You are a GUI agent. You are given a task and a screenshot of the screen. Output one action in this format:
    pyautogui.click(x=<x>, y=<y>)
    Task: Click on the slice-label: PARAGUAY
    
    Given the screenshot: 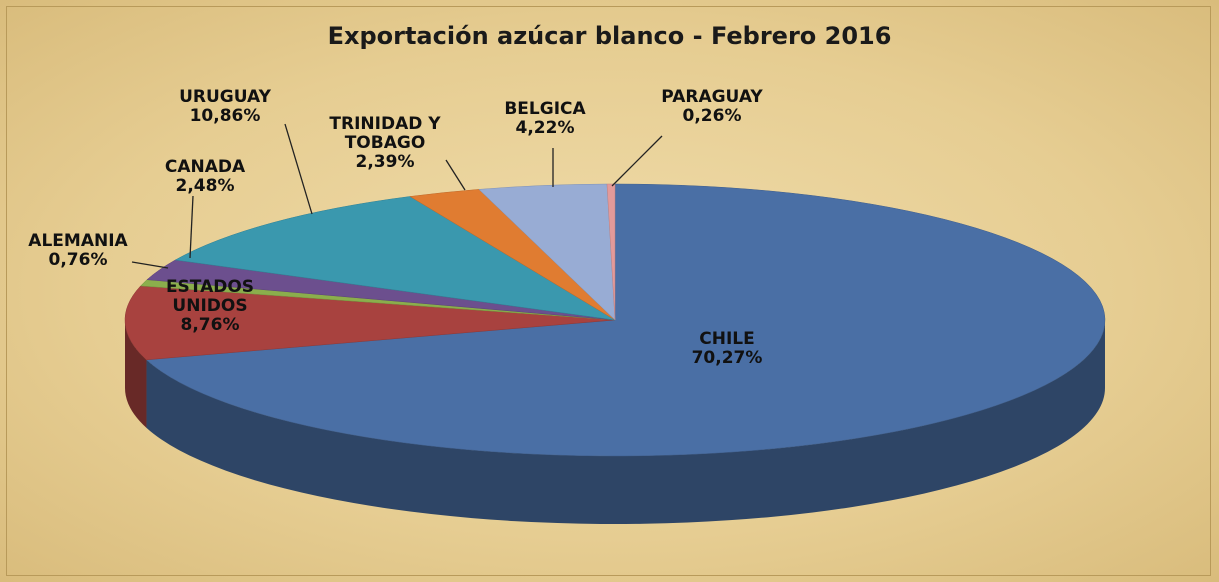 What is the action you would take?
    pyautogui.click(x=712, y=97)
    